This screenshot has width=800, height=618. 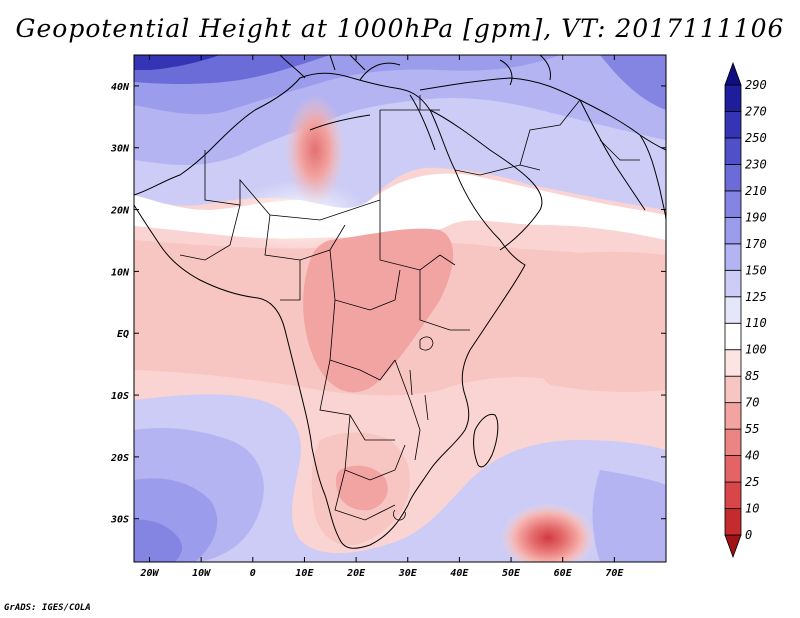 I want to click on y-tick-label: 30S, so click(x=119, y=520).